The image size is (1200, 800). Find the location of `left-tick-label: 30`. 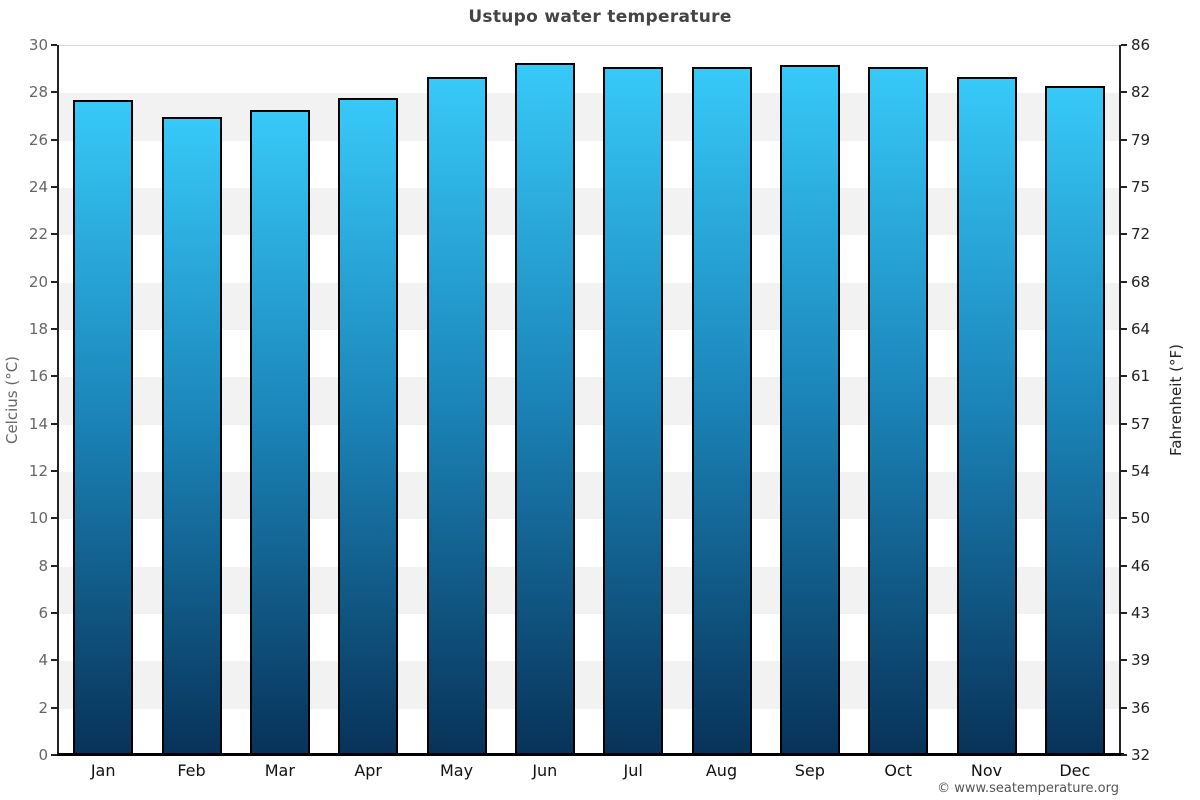

left-tick-label: 30 is located at coordinates (38, 45).